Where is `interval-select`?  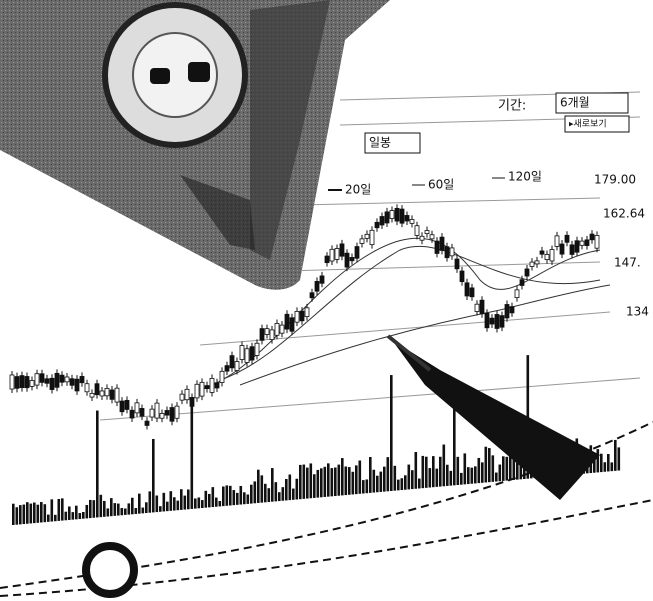 interval-select is located at coordinates (392, 143).